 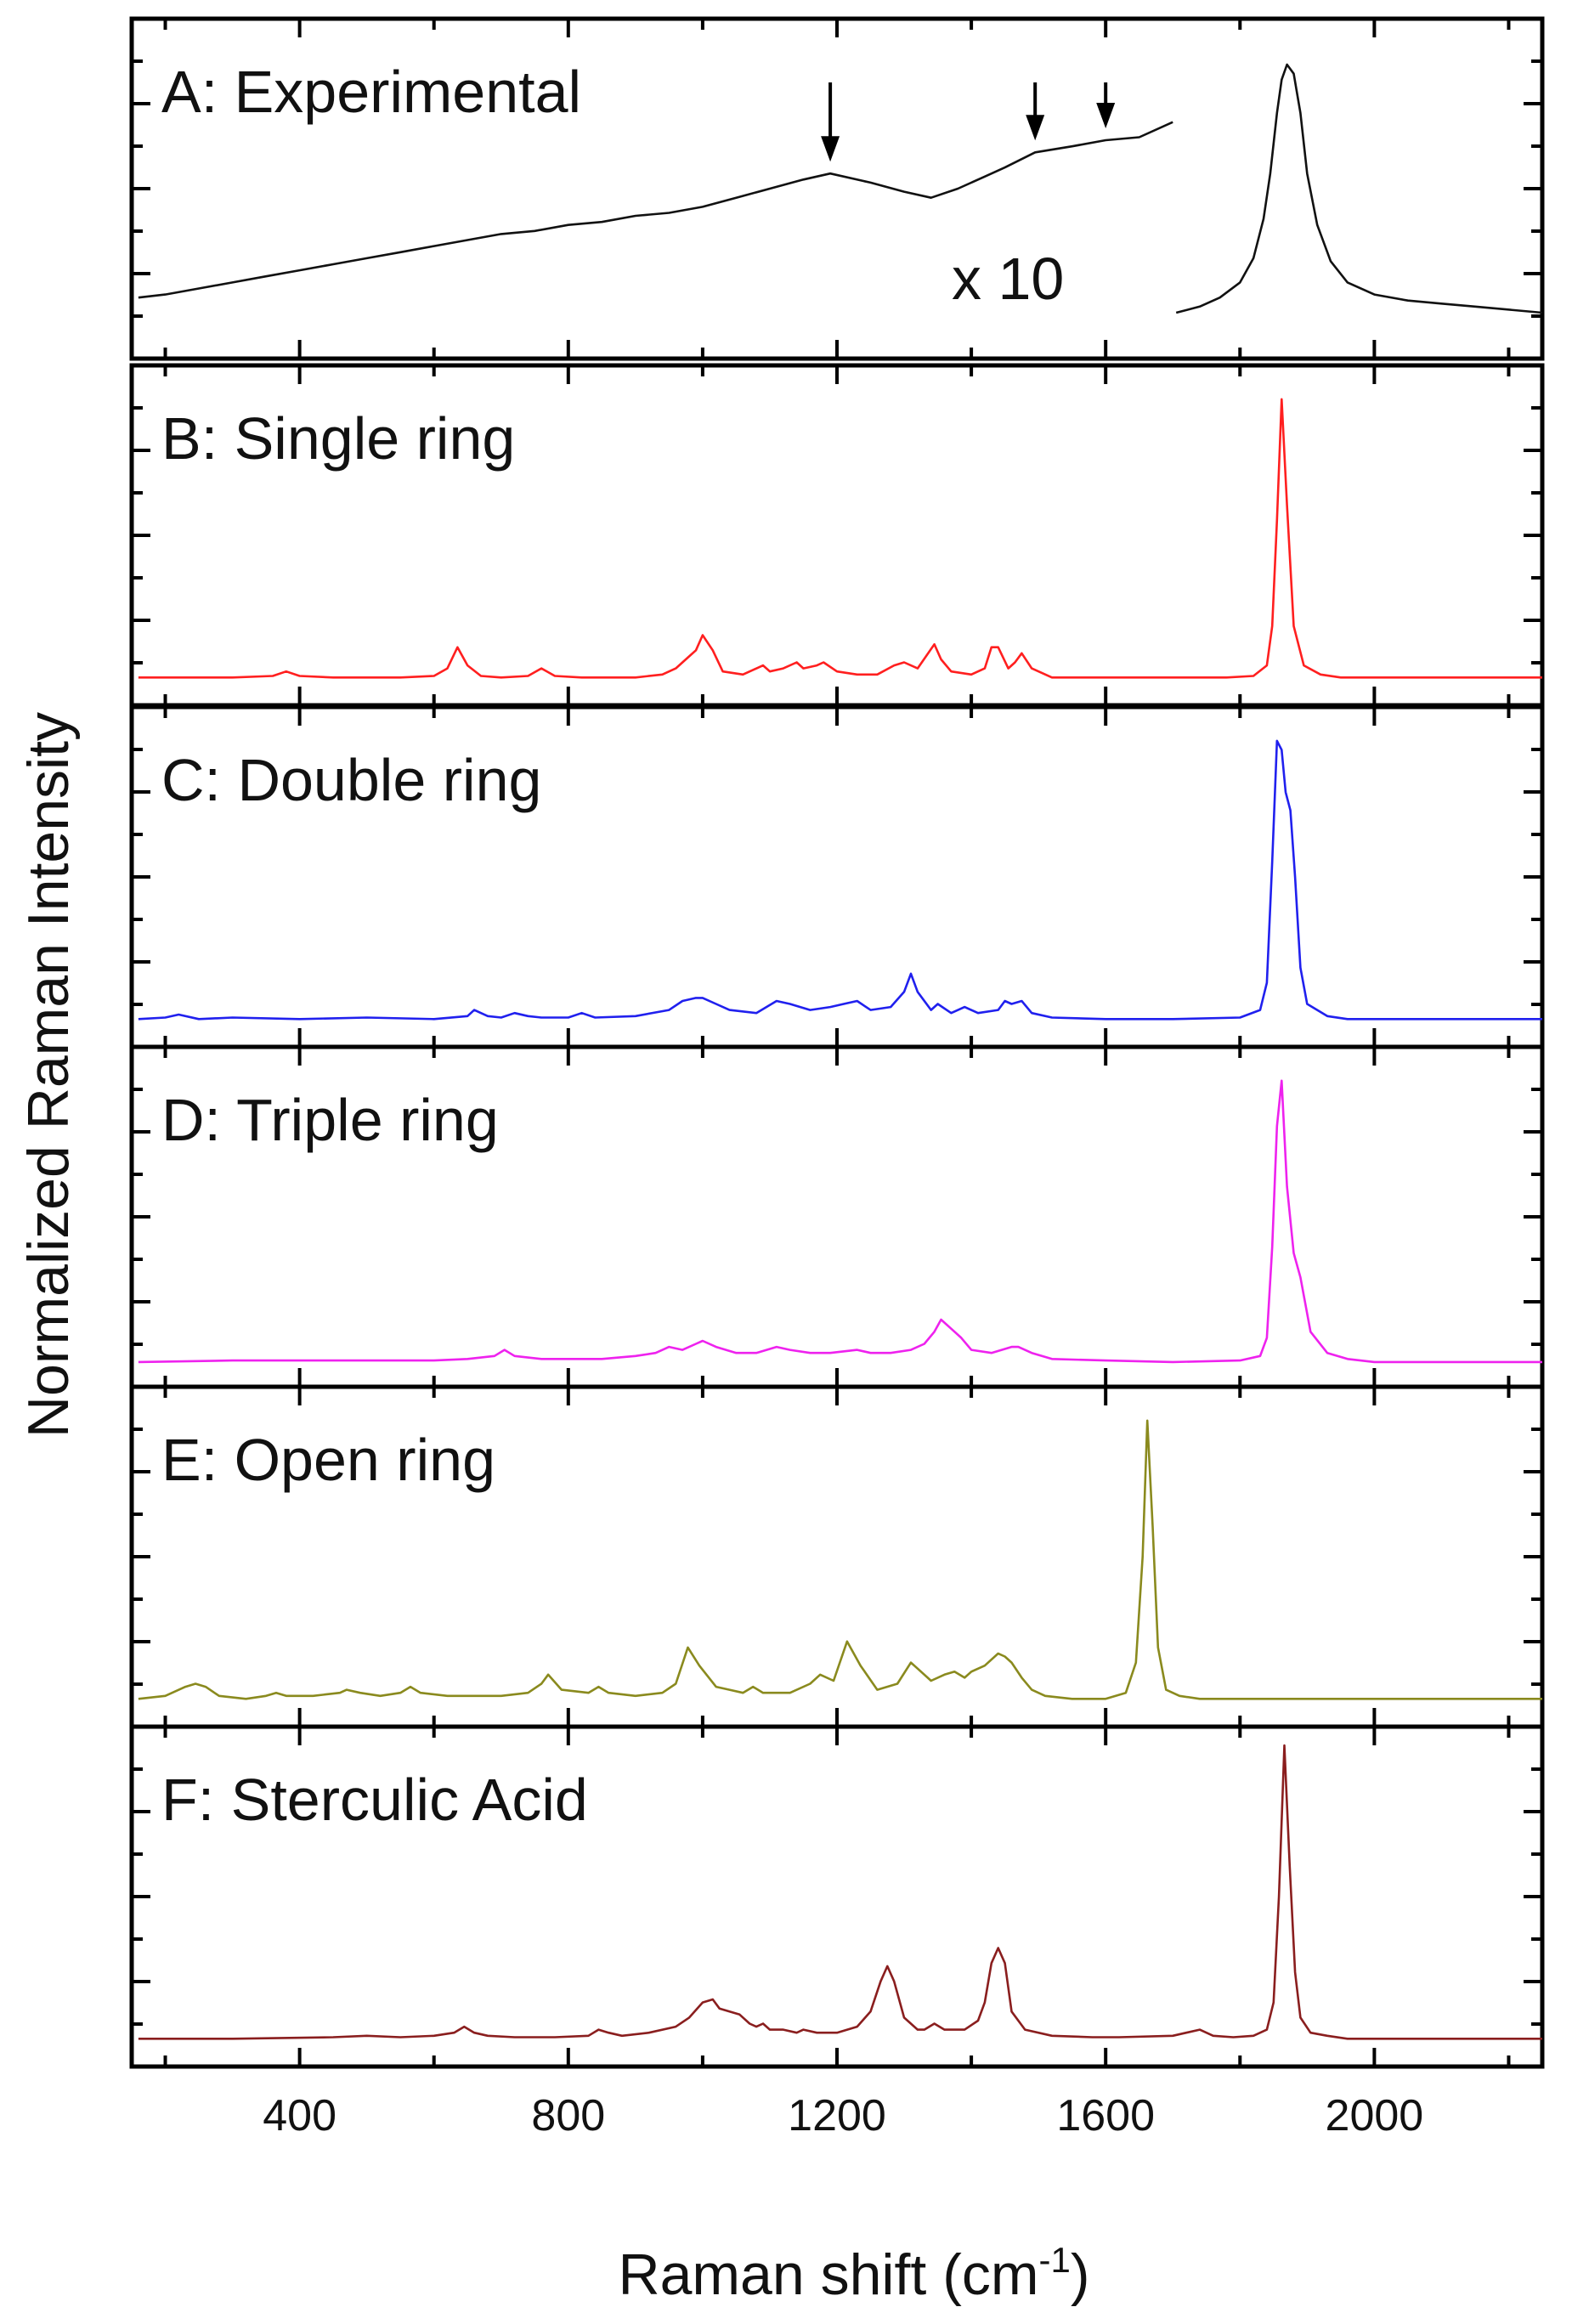 I want to click on x-axis-title-main: Raman shift (cm, so click(x=828, y=2274).